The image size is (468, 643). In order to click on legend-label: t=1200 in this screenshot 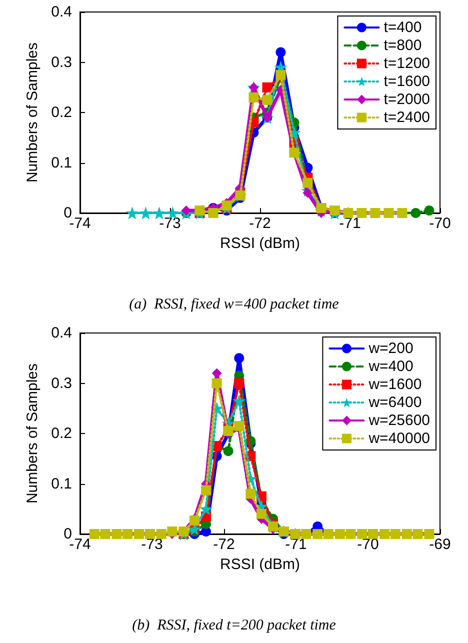, I will do `click(407, 63)`.